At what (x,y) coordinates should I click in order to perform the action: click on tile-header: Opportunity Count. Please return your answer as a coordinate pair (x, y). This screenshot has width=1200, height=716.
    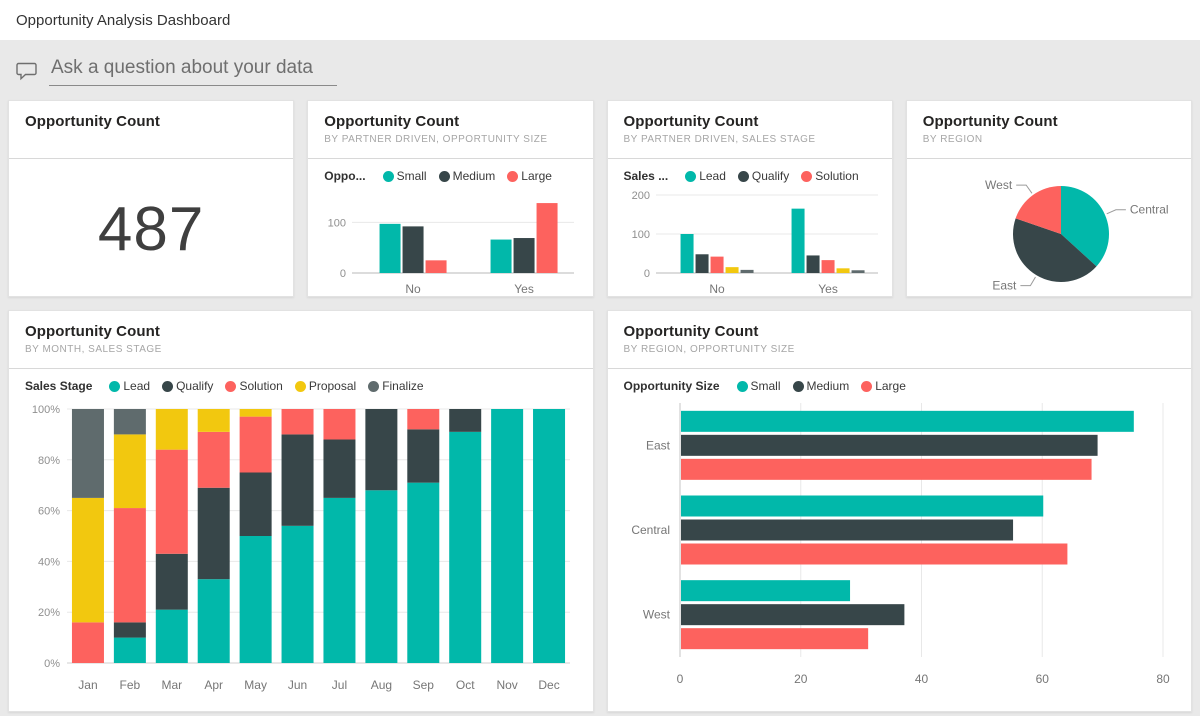
    Looking at the image, I should click on (151, 130).